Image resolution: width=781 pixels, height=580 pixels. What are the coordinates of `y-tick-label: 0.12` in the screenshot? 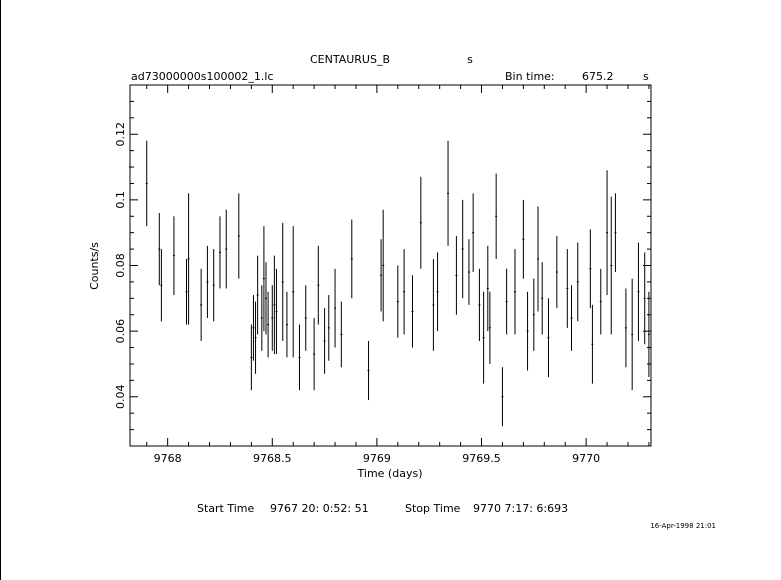 It's located at (120, 134).